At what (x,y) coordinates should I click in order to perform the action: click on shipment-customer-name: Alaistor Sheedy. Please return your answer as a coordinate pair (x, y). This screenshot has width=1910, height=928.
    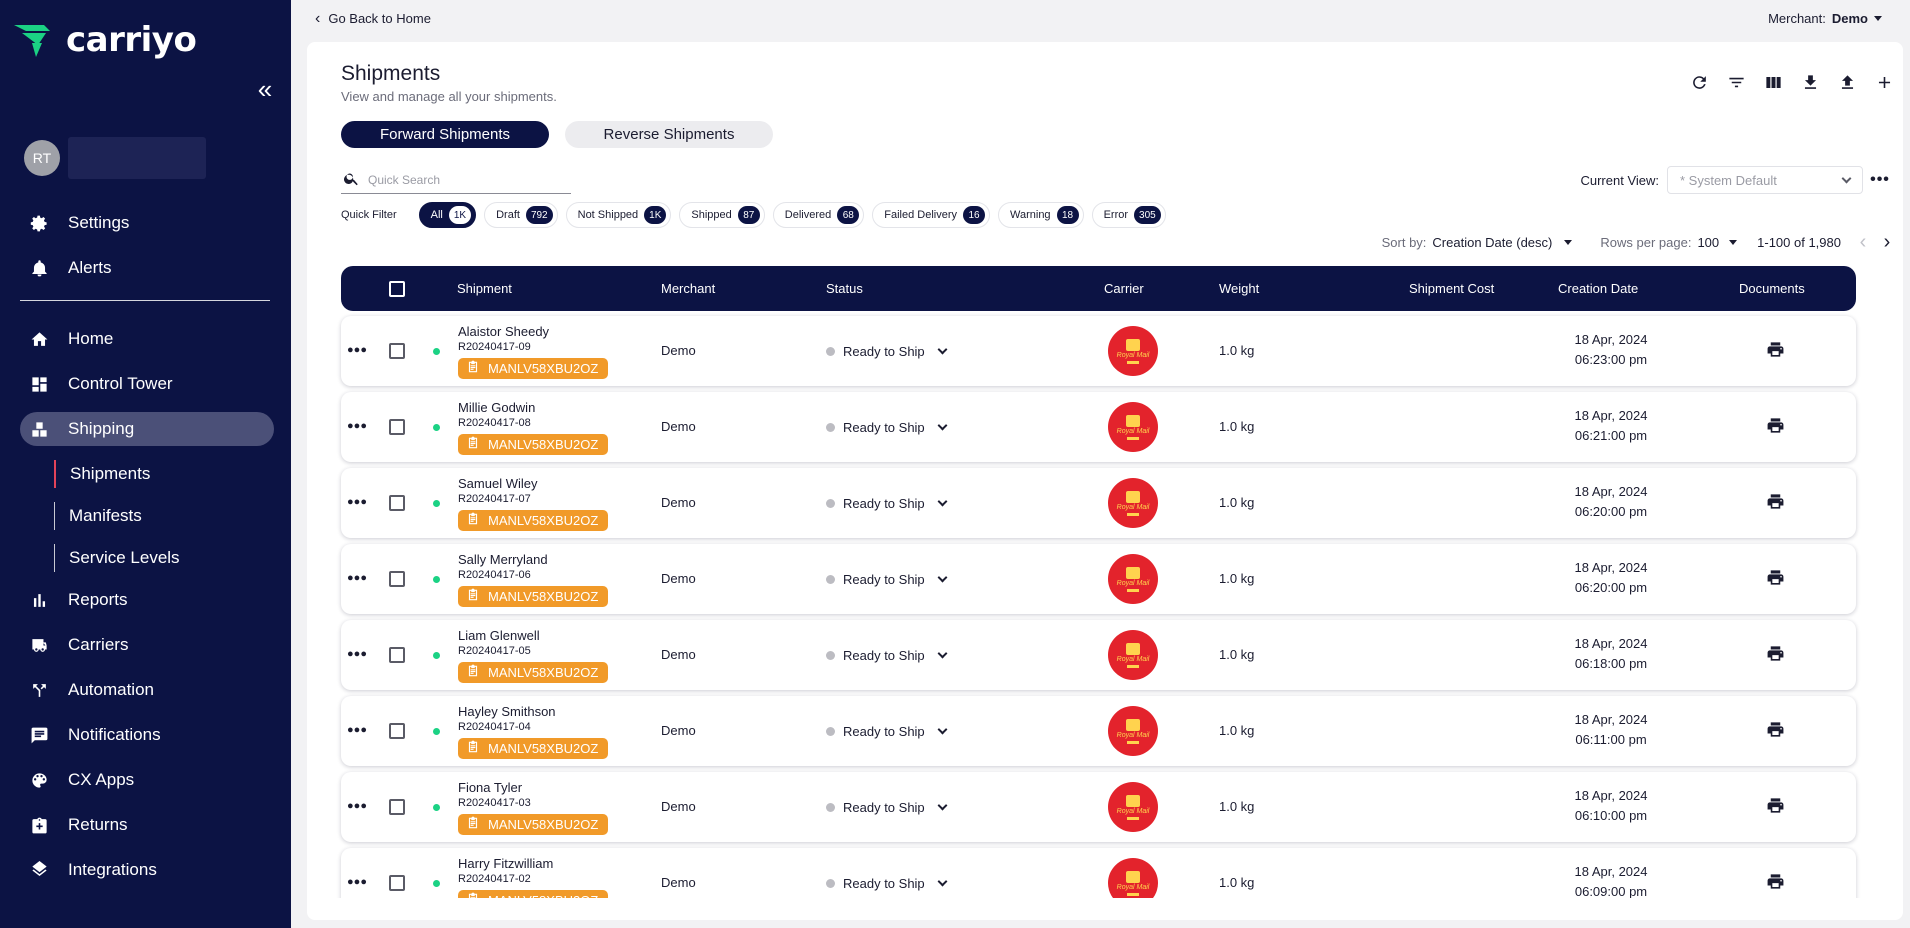
    Looking at the image, I should click on (504, 331).